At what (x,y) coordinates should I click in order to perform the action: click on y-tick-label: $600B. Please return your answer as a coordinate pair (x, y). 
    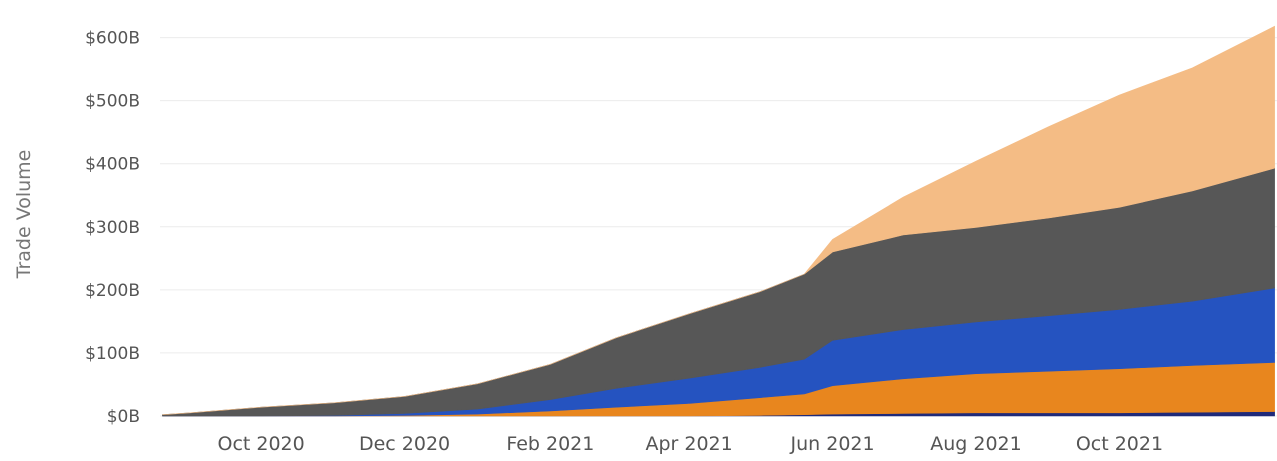
    Looking at the image, I should click on (112, 39).